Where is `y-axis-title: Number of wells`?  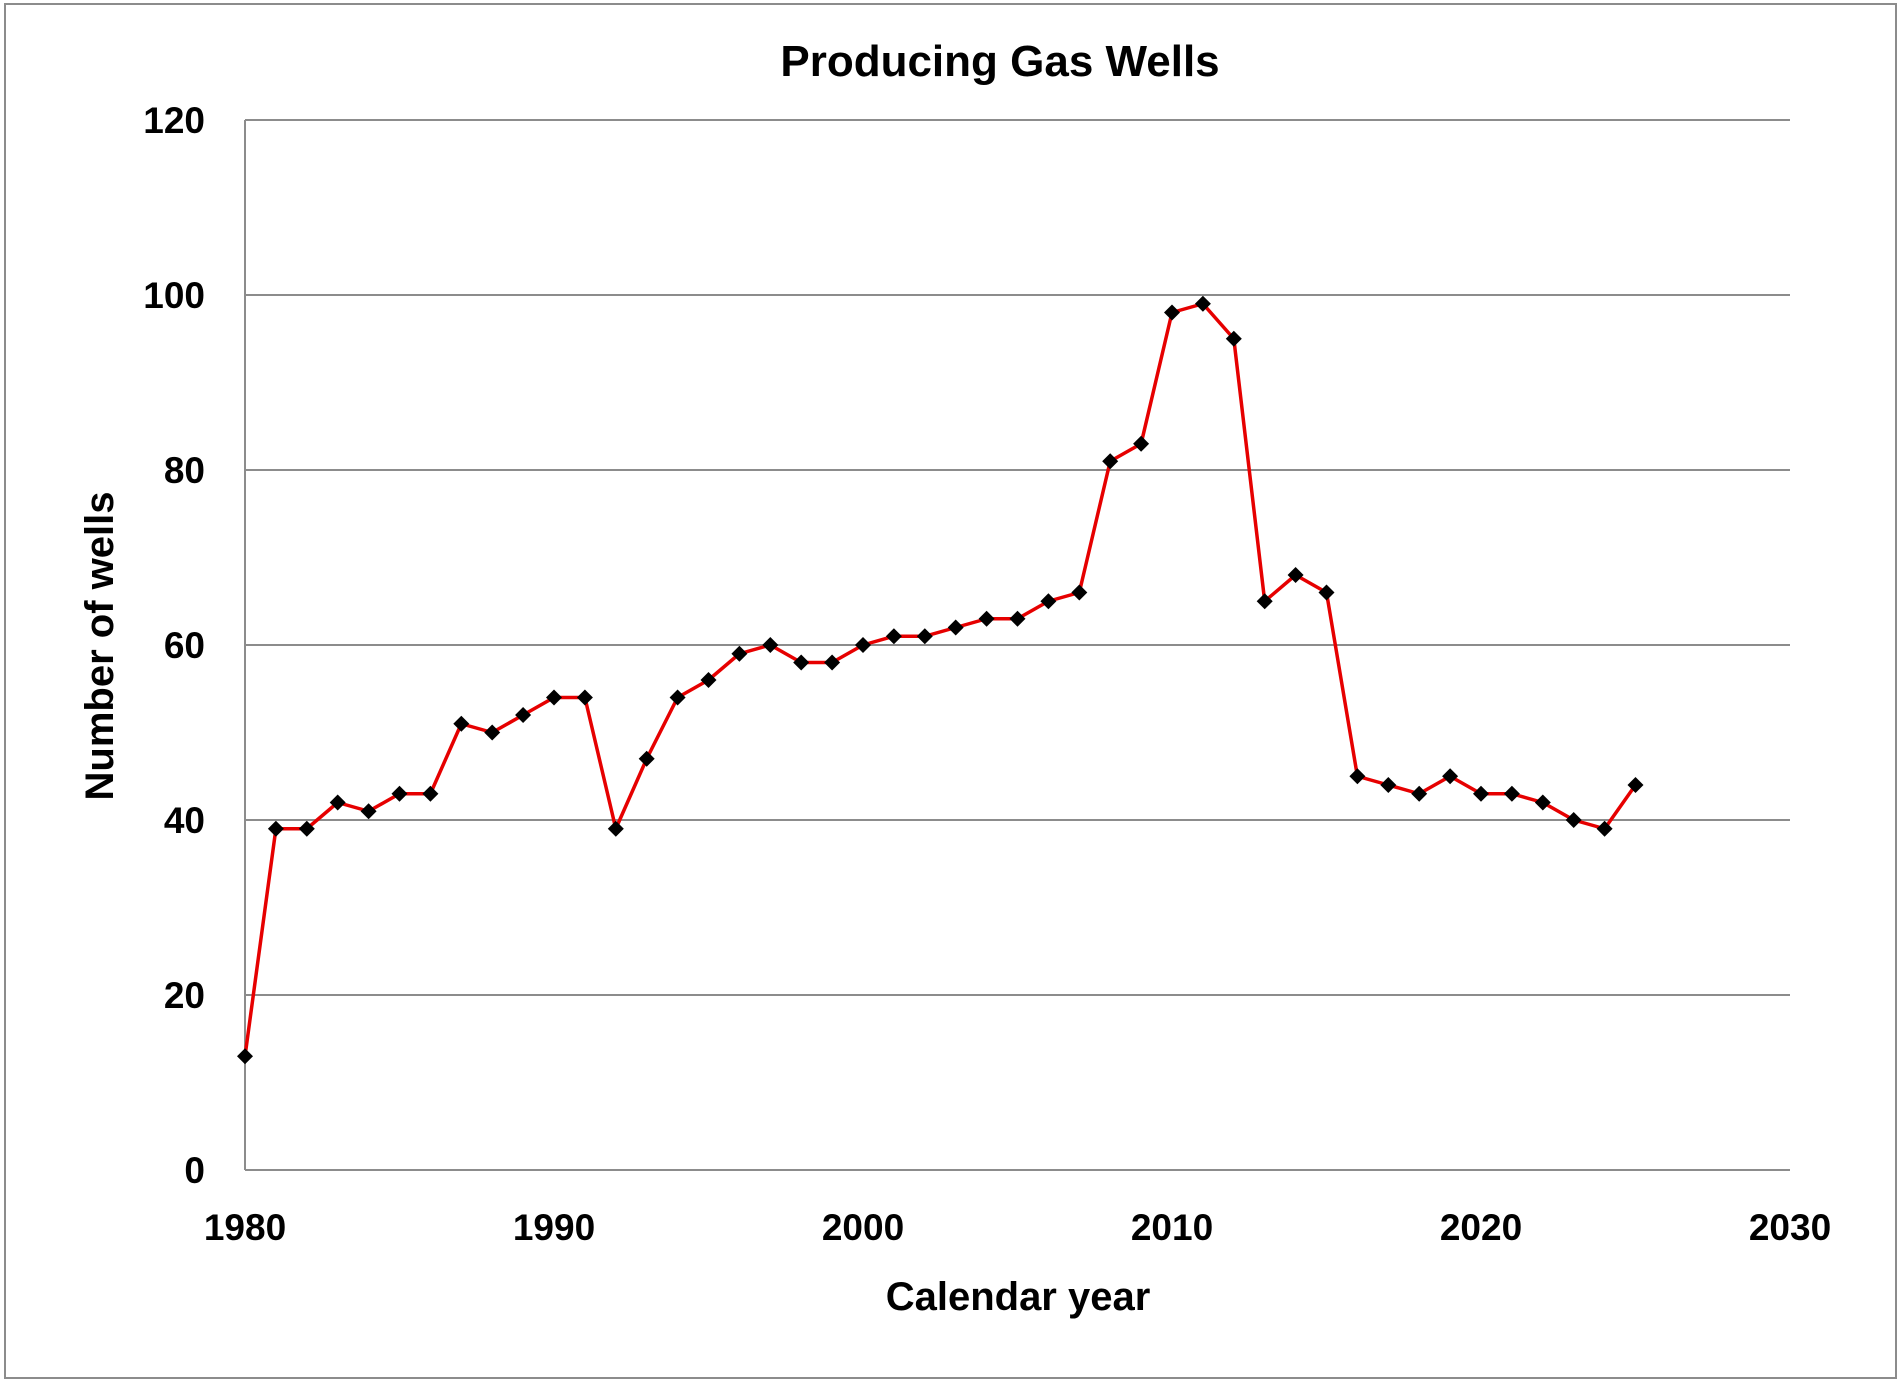 y-axis-title: Number of wells is located at coordinates (100, 646).